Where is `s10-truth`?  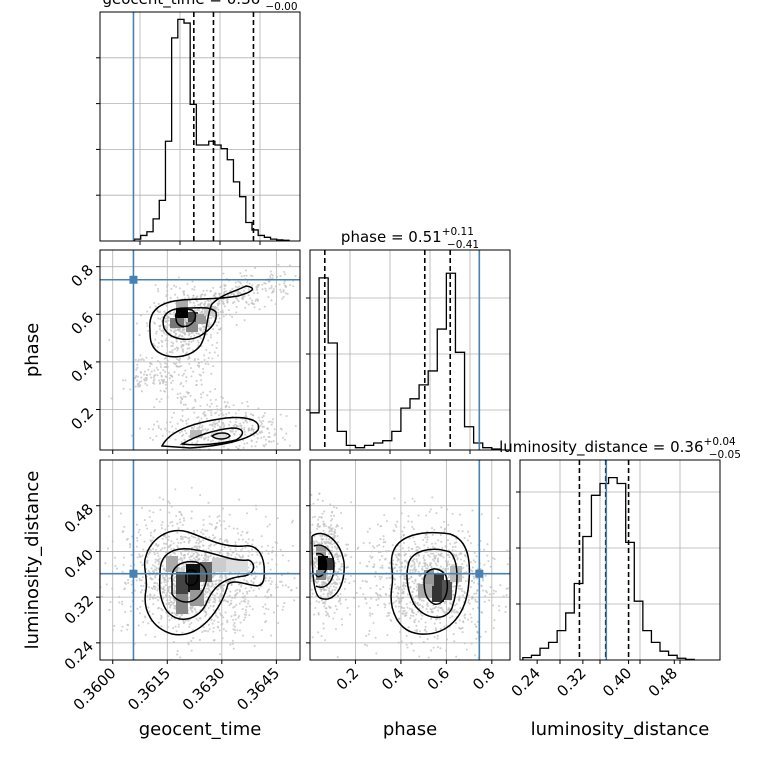
s10-truth is located at coordinates (200, 350).